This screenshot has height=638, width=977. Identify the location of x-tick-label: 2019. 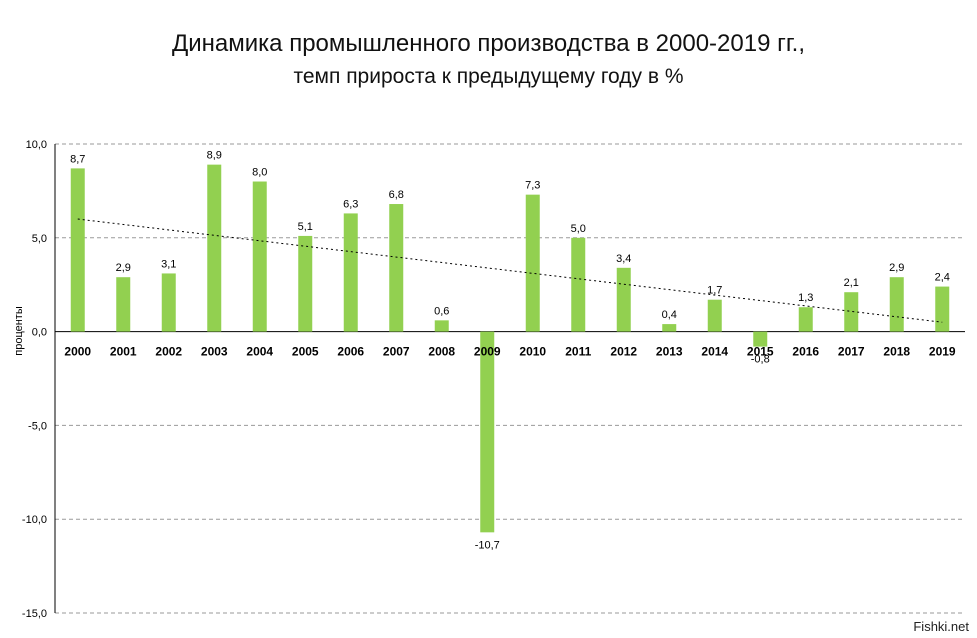
(942, 352).